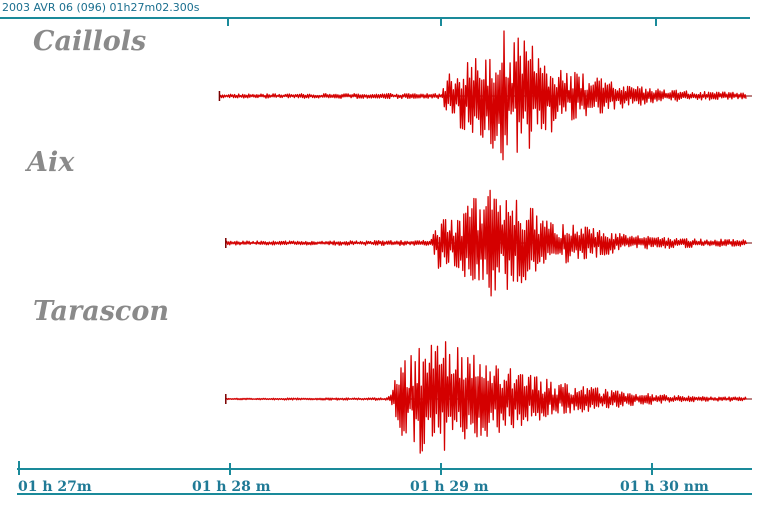 This screenshot has width=763, height=512. I want to click on station-label-aix: Aix, so click(51, 162).